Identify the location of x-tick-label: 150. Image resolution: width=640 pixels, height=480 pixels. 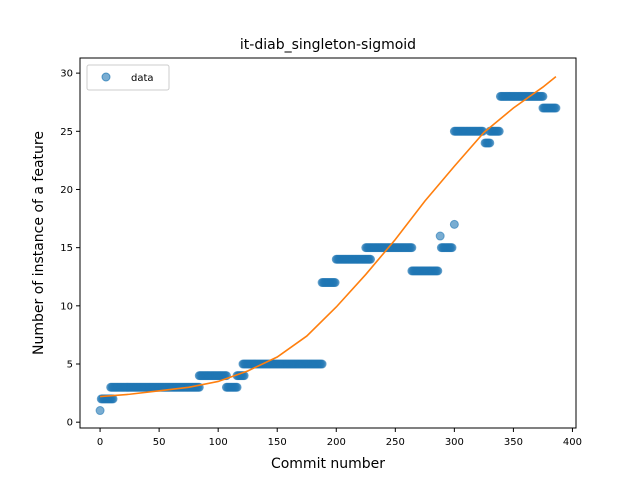
(277, 442).